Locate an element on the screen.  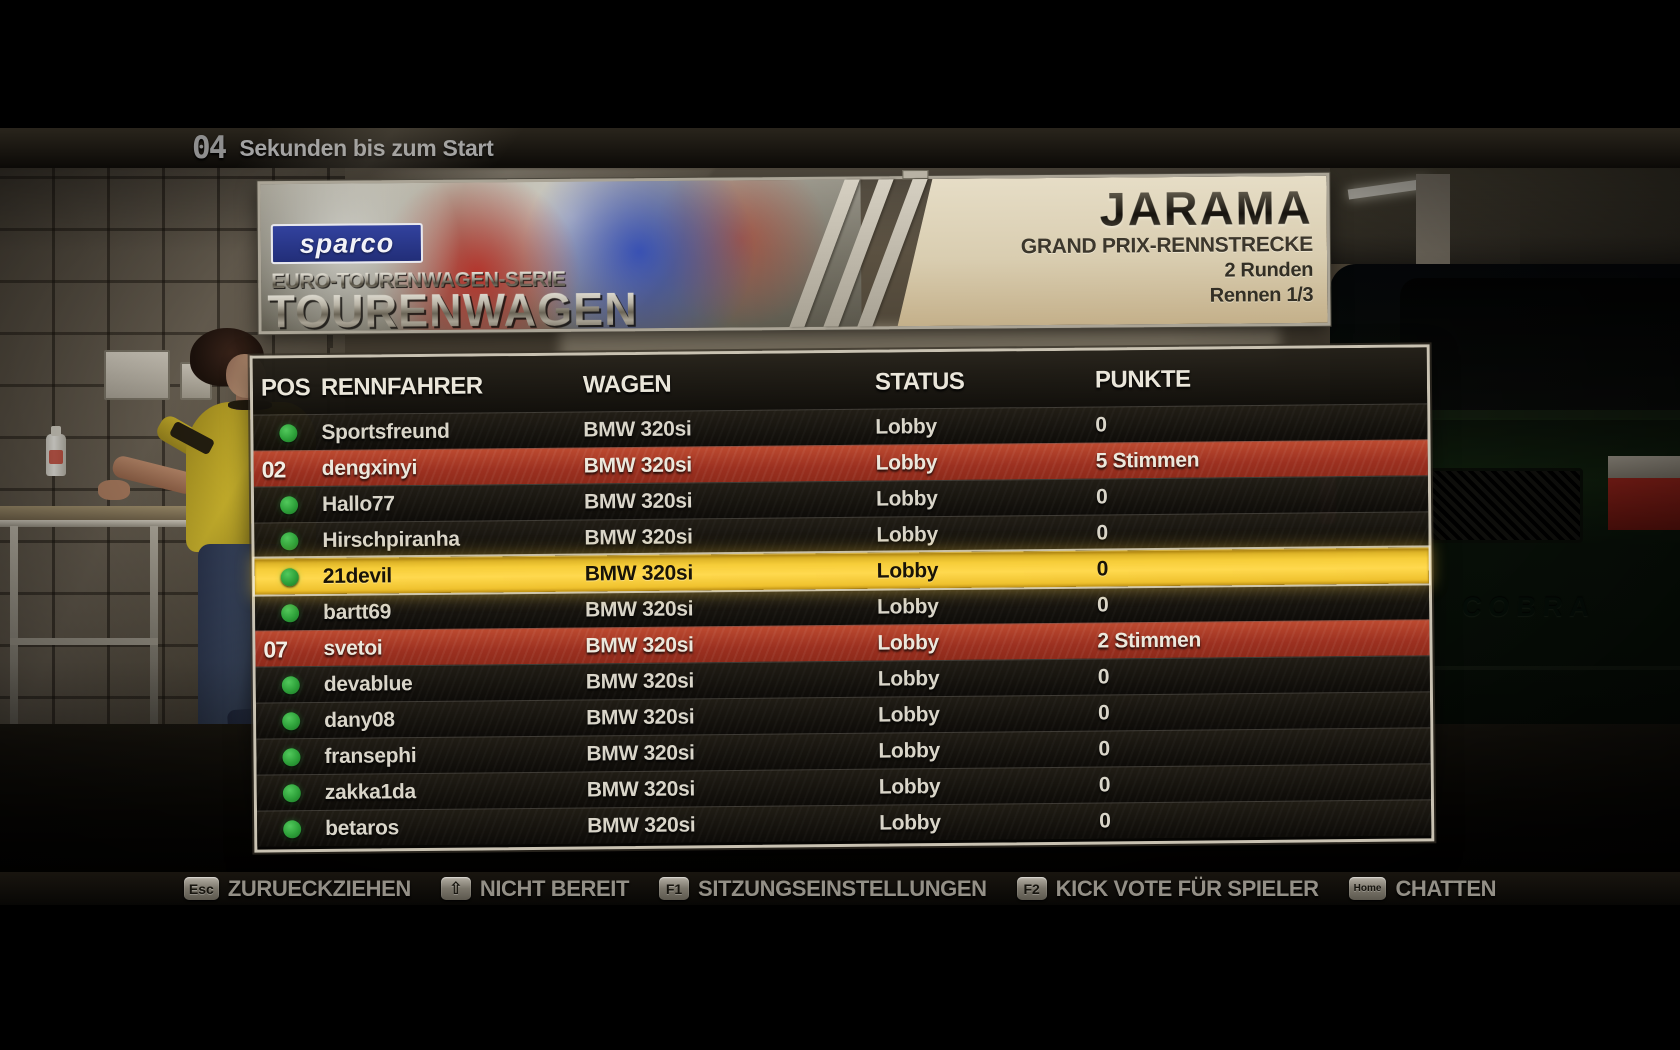
key-hint-label: NICHT BEREIT is located at coordinates (554, 888).